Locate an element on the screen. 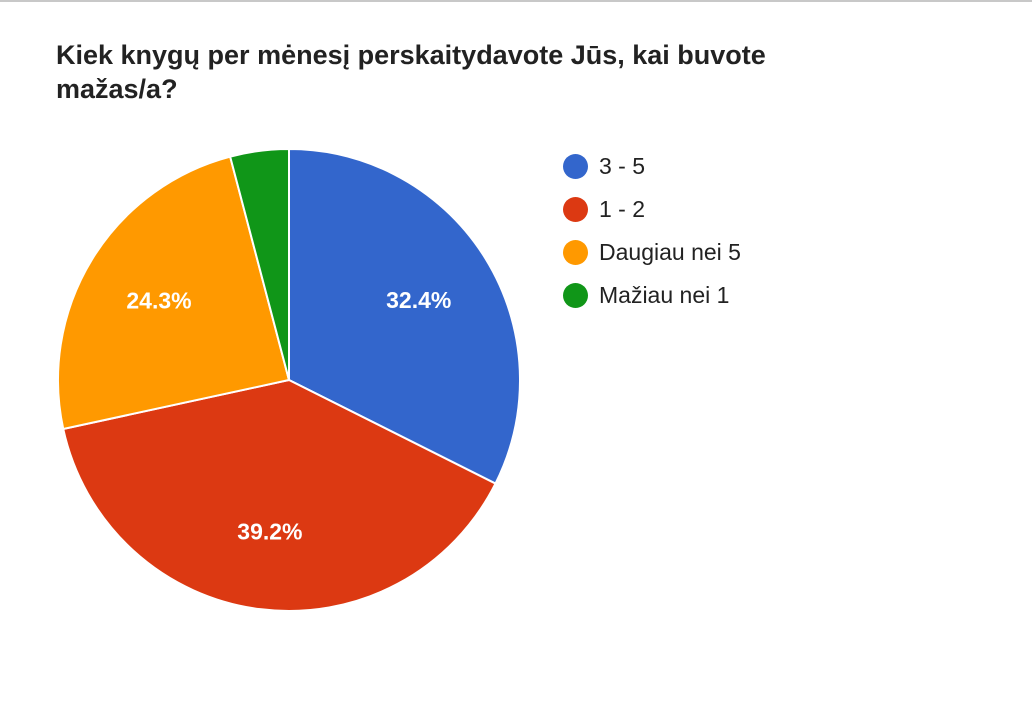 This screenshot has height=720, width=1032. legend-swatch-red is located at coordinates (575, 209).